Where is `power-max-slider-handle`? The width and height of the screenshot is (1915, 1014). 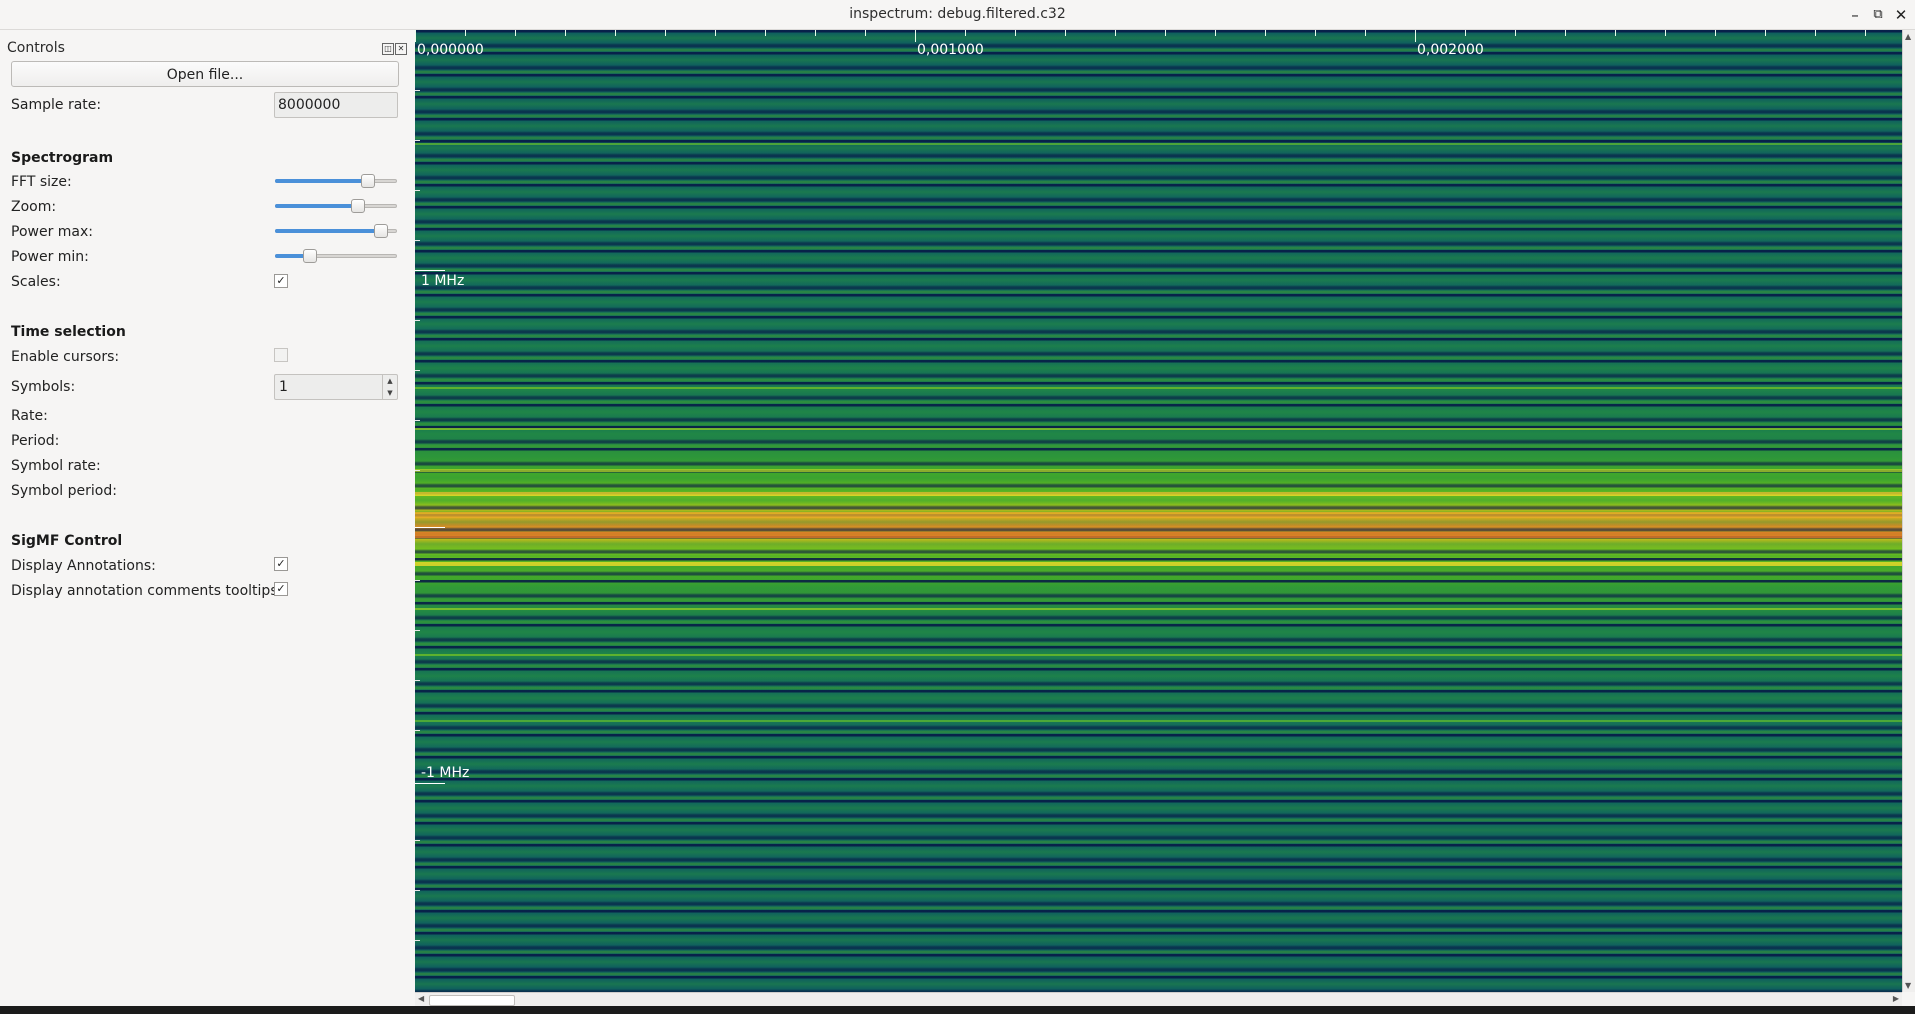 power-max-slider-handle is located at coordinates (380, 231).